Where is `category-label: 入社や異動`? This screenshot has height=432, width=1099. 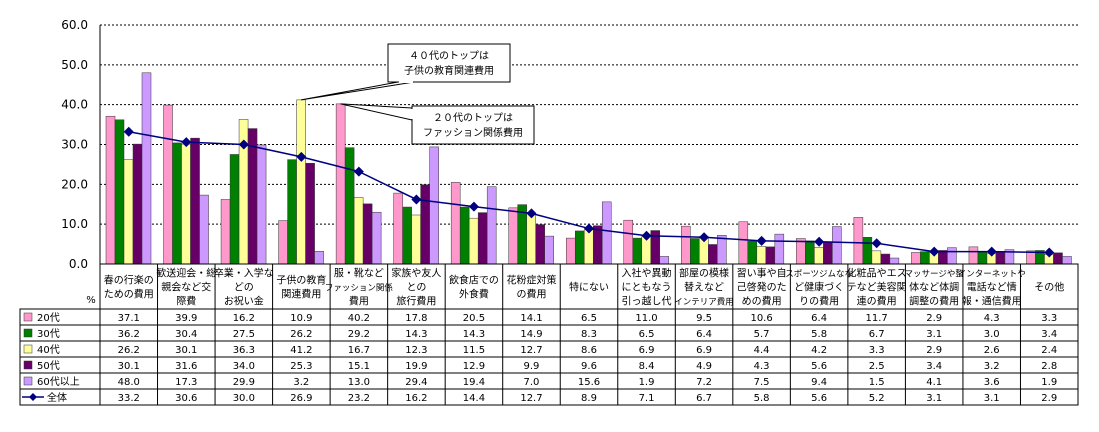
category-label: 入社や異動 is located at coordinates (647, 273).